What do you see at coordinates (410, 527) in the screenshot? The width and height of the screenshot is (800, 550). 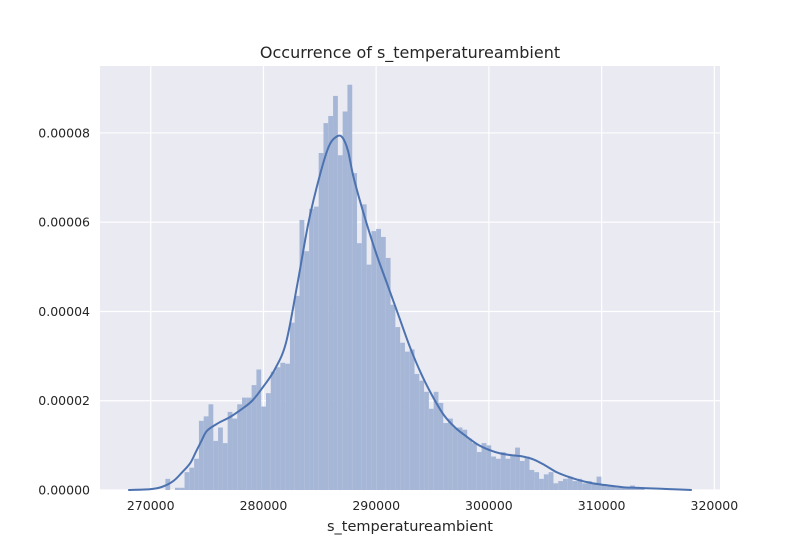 I see `x-axis-label: s_temperatureambient` at bounding box center [410, 527].